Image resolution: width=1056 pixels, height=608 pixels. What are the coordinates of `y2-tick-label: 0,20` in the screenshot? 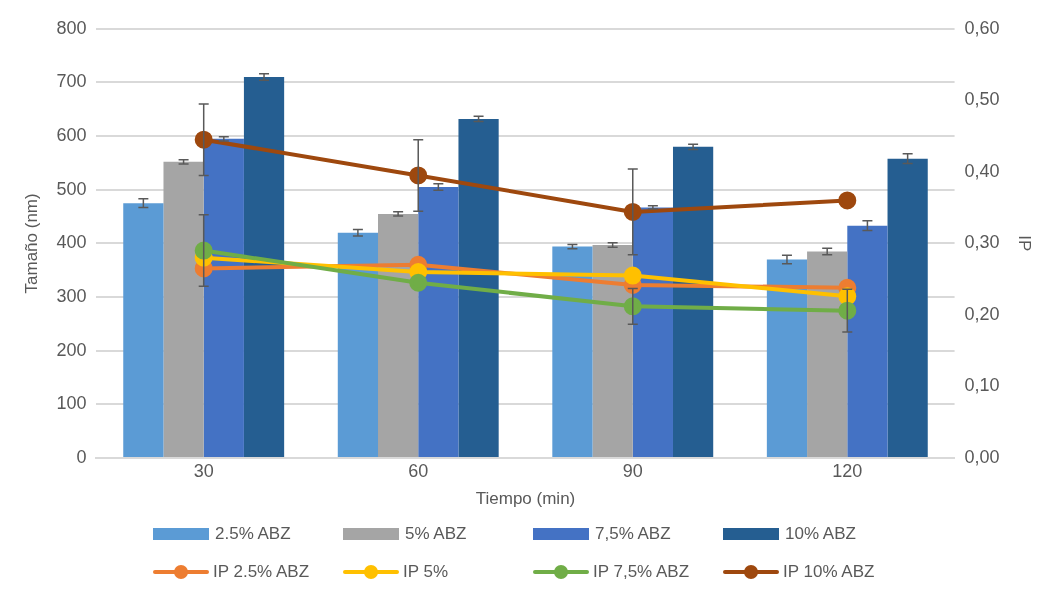 It's located at (982, 313).